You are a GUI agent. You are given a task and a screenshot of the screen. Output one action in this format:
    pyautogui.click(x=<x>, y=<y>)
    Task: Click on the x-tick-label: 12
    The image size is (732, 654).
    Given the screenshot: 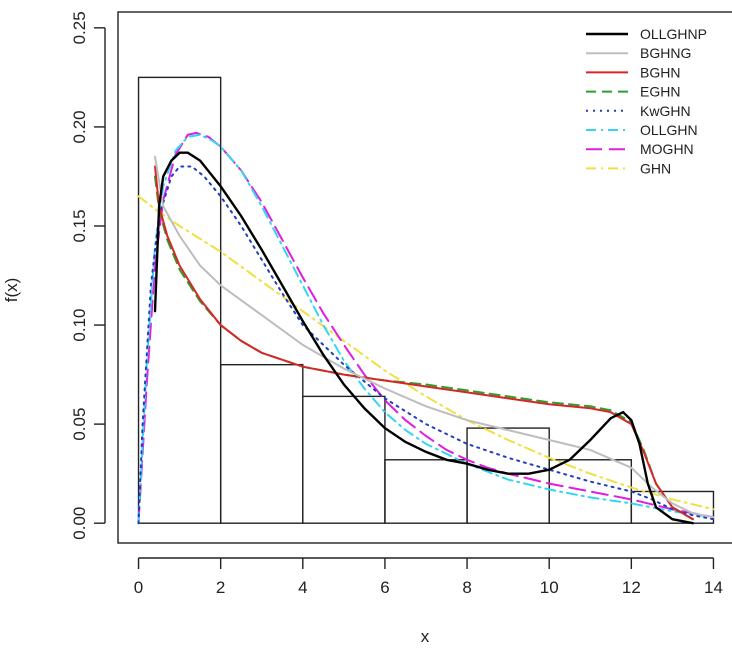 What is the action you would take?
    pyautogui.click(x=631, y=587)
    